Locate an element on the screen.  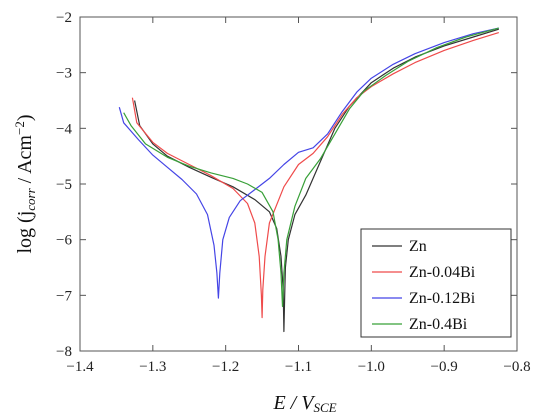
legend-item-zn-0-04bi: Zn-0.04Bi is located at coordinates (424, 272).